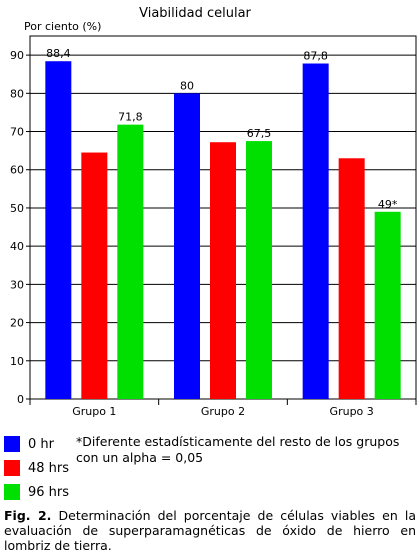 Image resolution: width=420 pixels, height=560 pixels. I want to click on legend-swatch-48hrs, so click(12, 468).